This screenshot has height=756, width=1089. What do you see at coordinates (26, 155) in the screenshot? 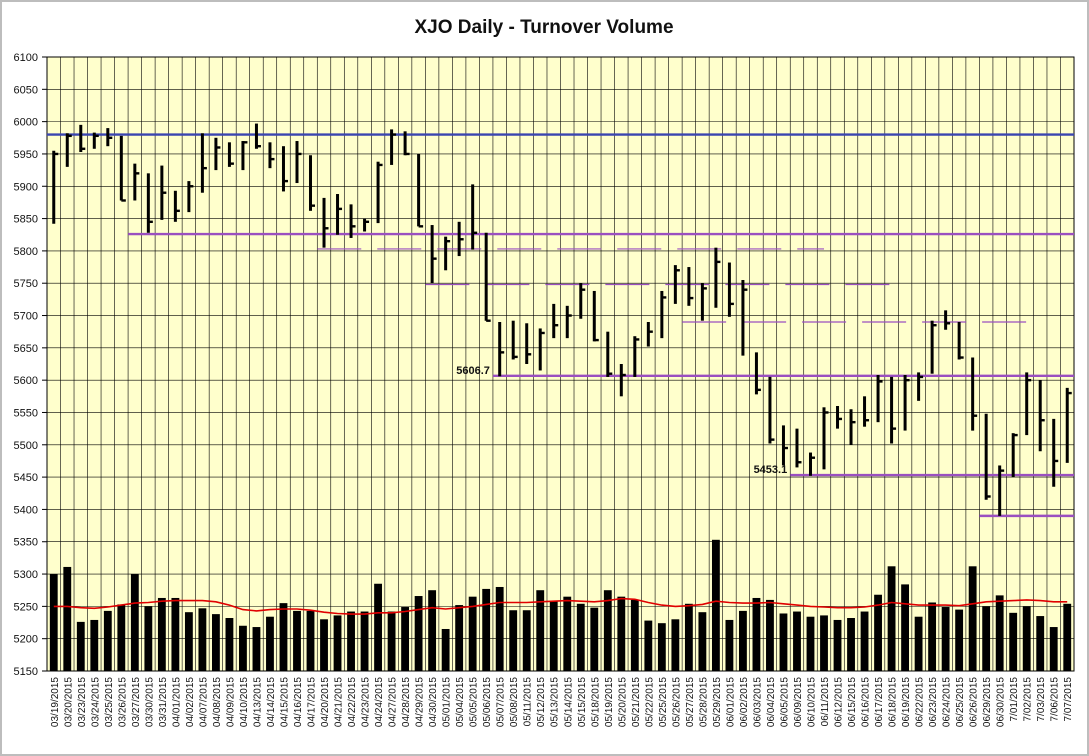
I see `y-tick-label: 5950` at bounding box center [26, 155].